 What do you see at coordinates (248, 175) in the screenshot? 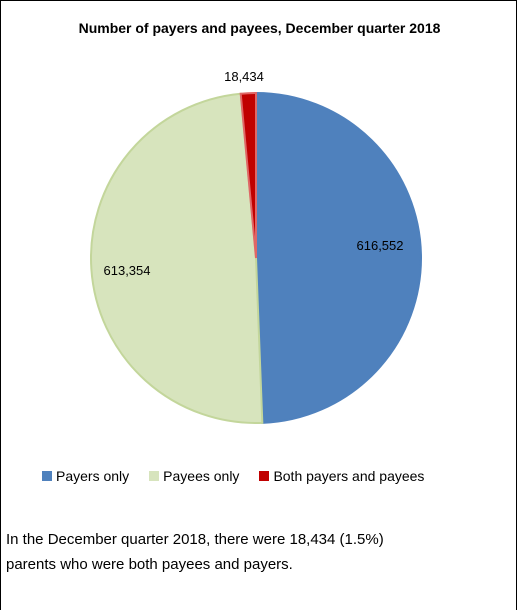
I see `pie-slice-both` at bounding box center [248, 175].